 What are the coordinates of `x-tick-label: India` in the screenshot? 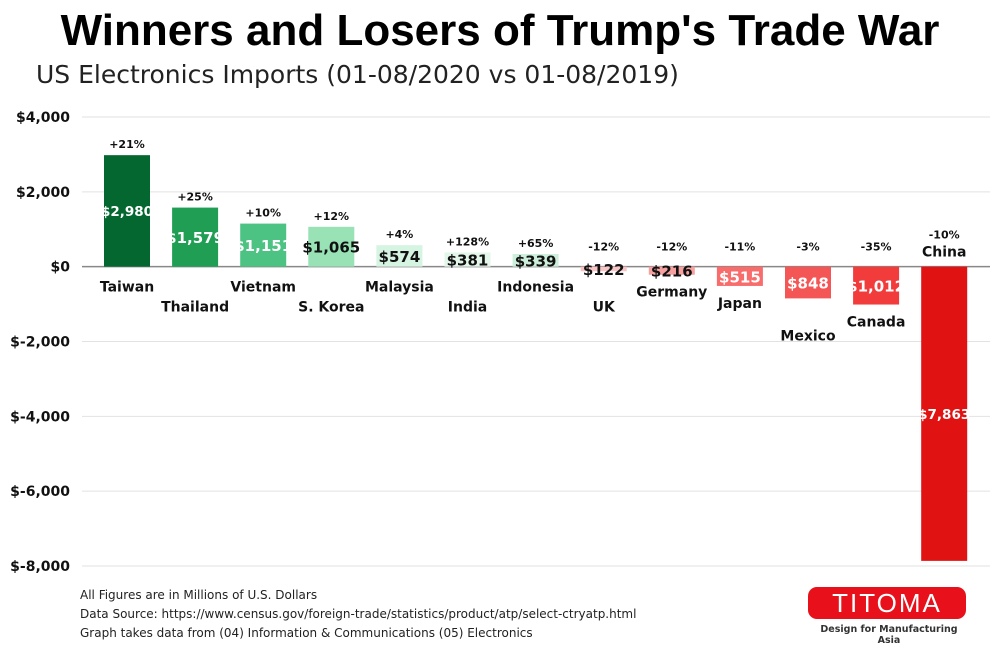 It's located at (467, 308).